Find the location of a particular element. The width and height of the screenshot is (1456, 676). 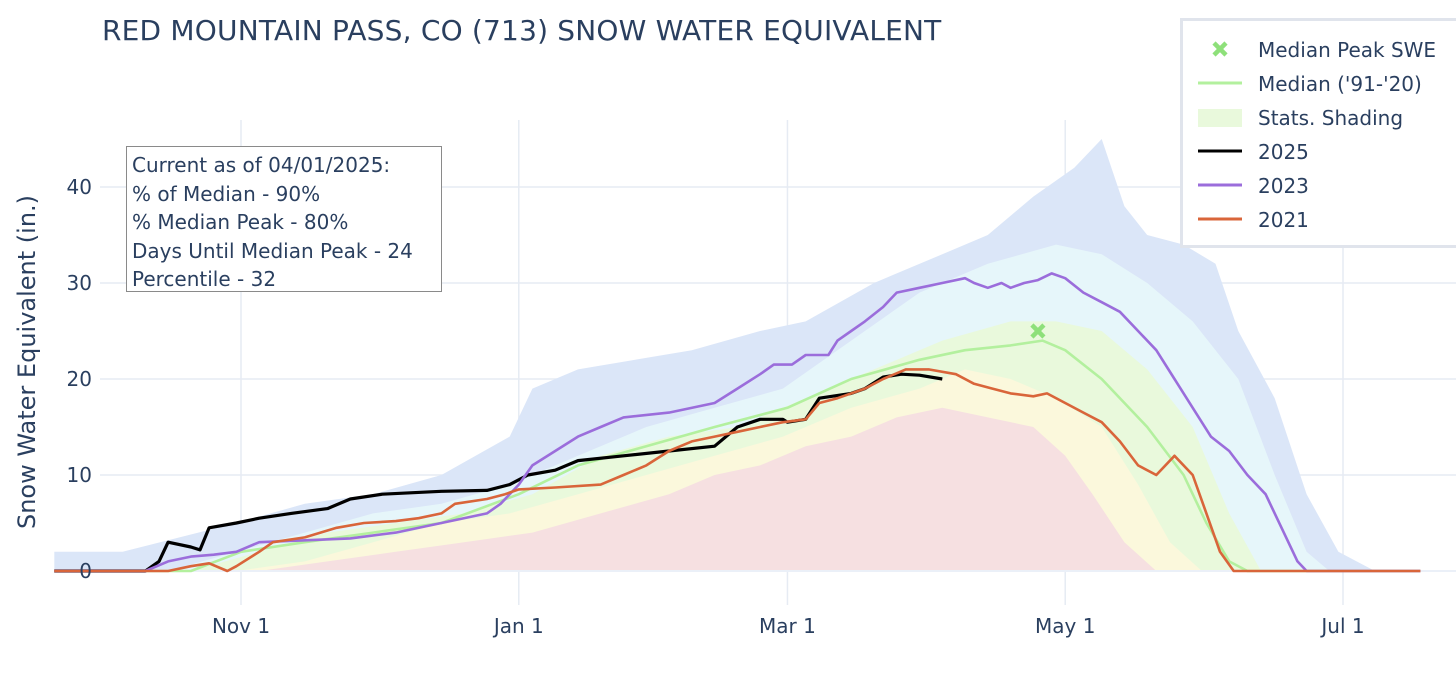

legend-band-icon is located at coordinates (1220, 118).